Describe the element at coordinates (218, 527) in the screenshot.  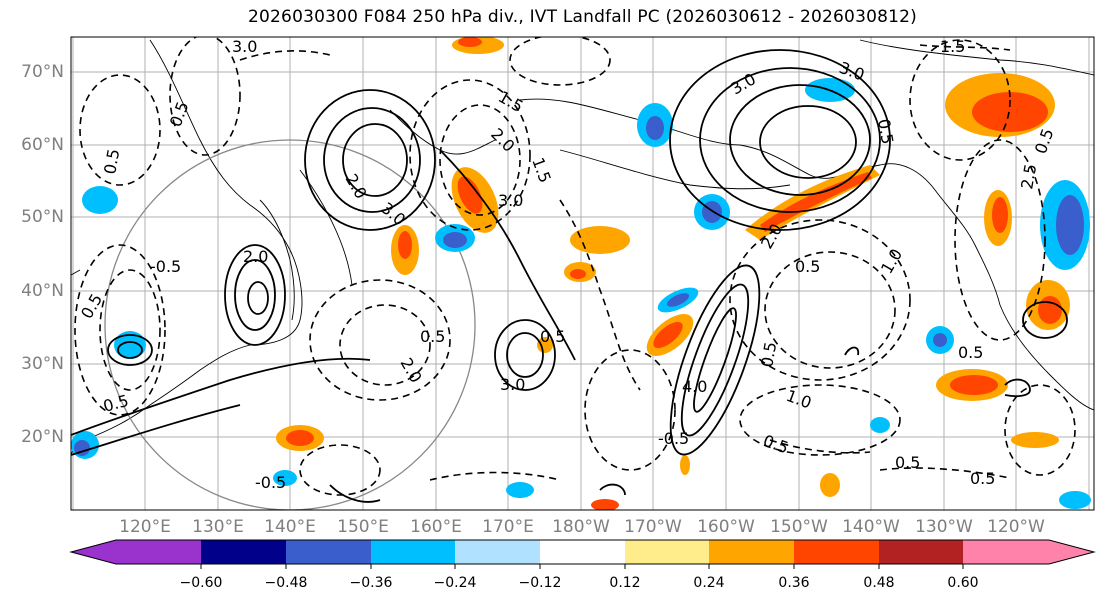
I see `lon-label: 130°E` at that location.